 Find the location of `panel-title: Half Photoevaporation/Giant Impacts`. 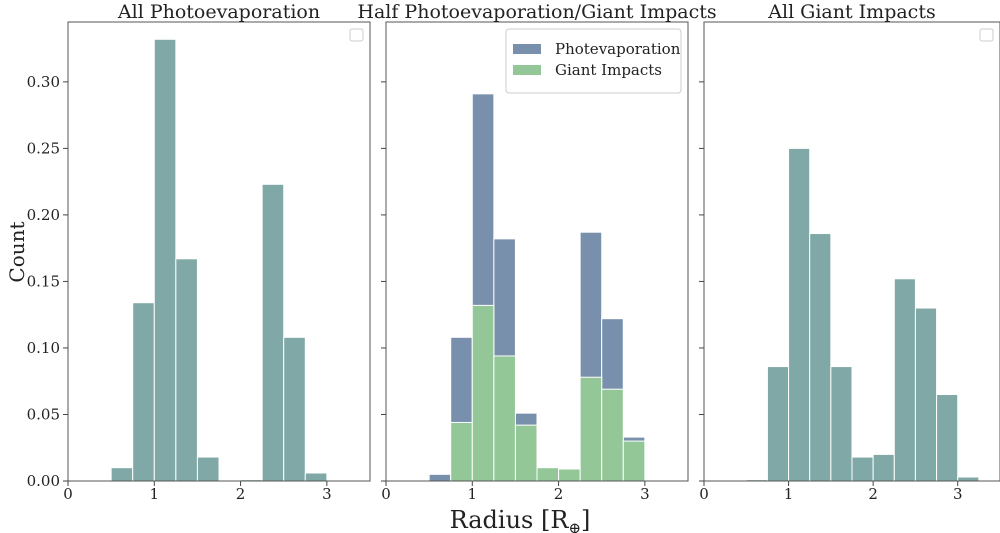

panel-title: Half Photoevaporation/Giant Impacts is located at coordinates (536, 12).